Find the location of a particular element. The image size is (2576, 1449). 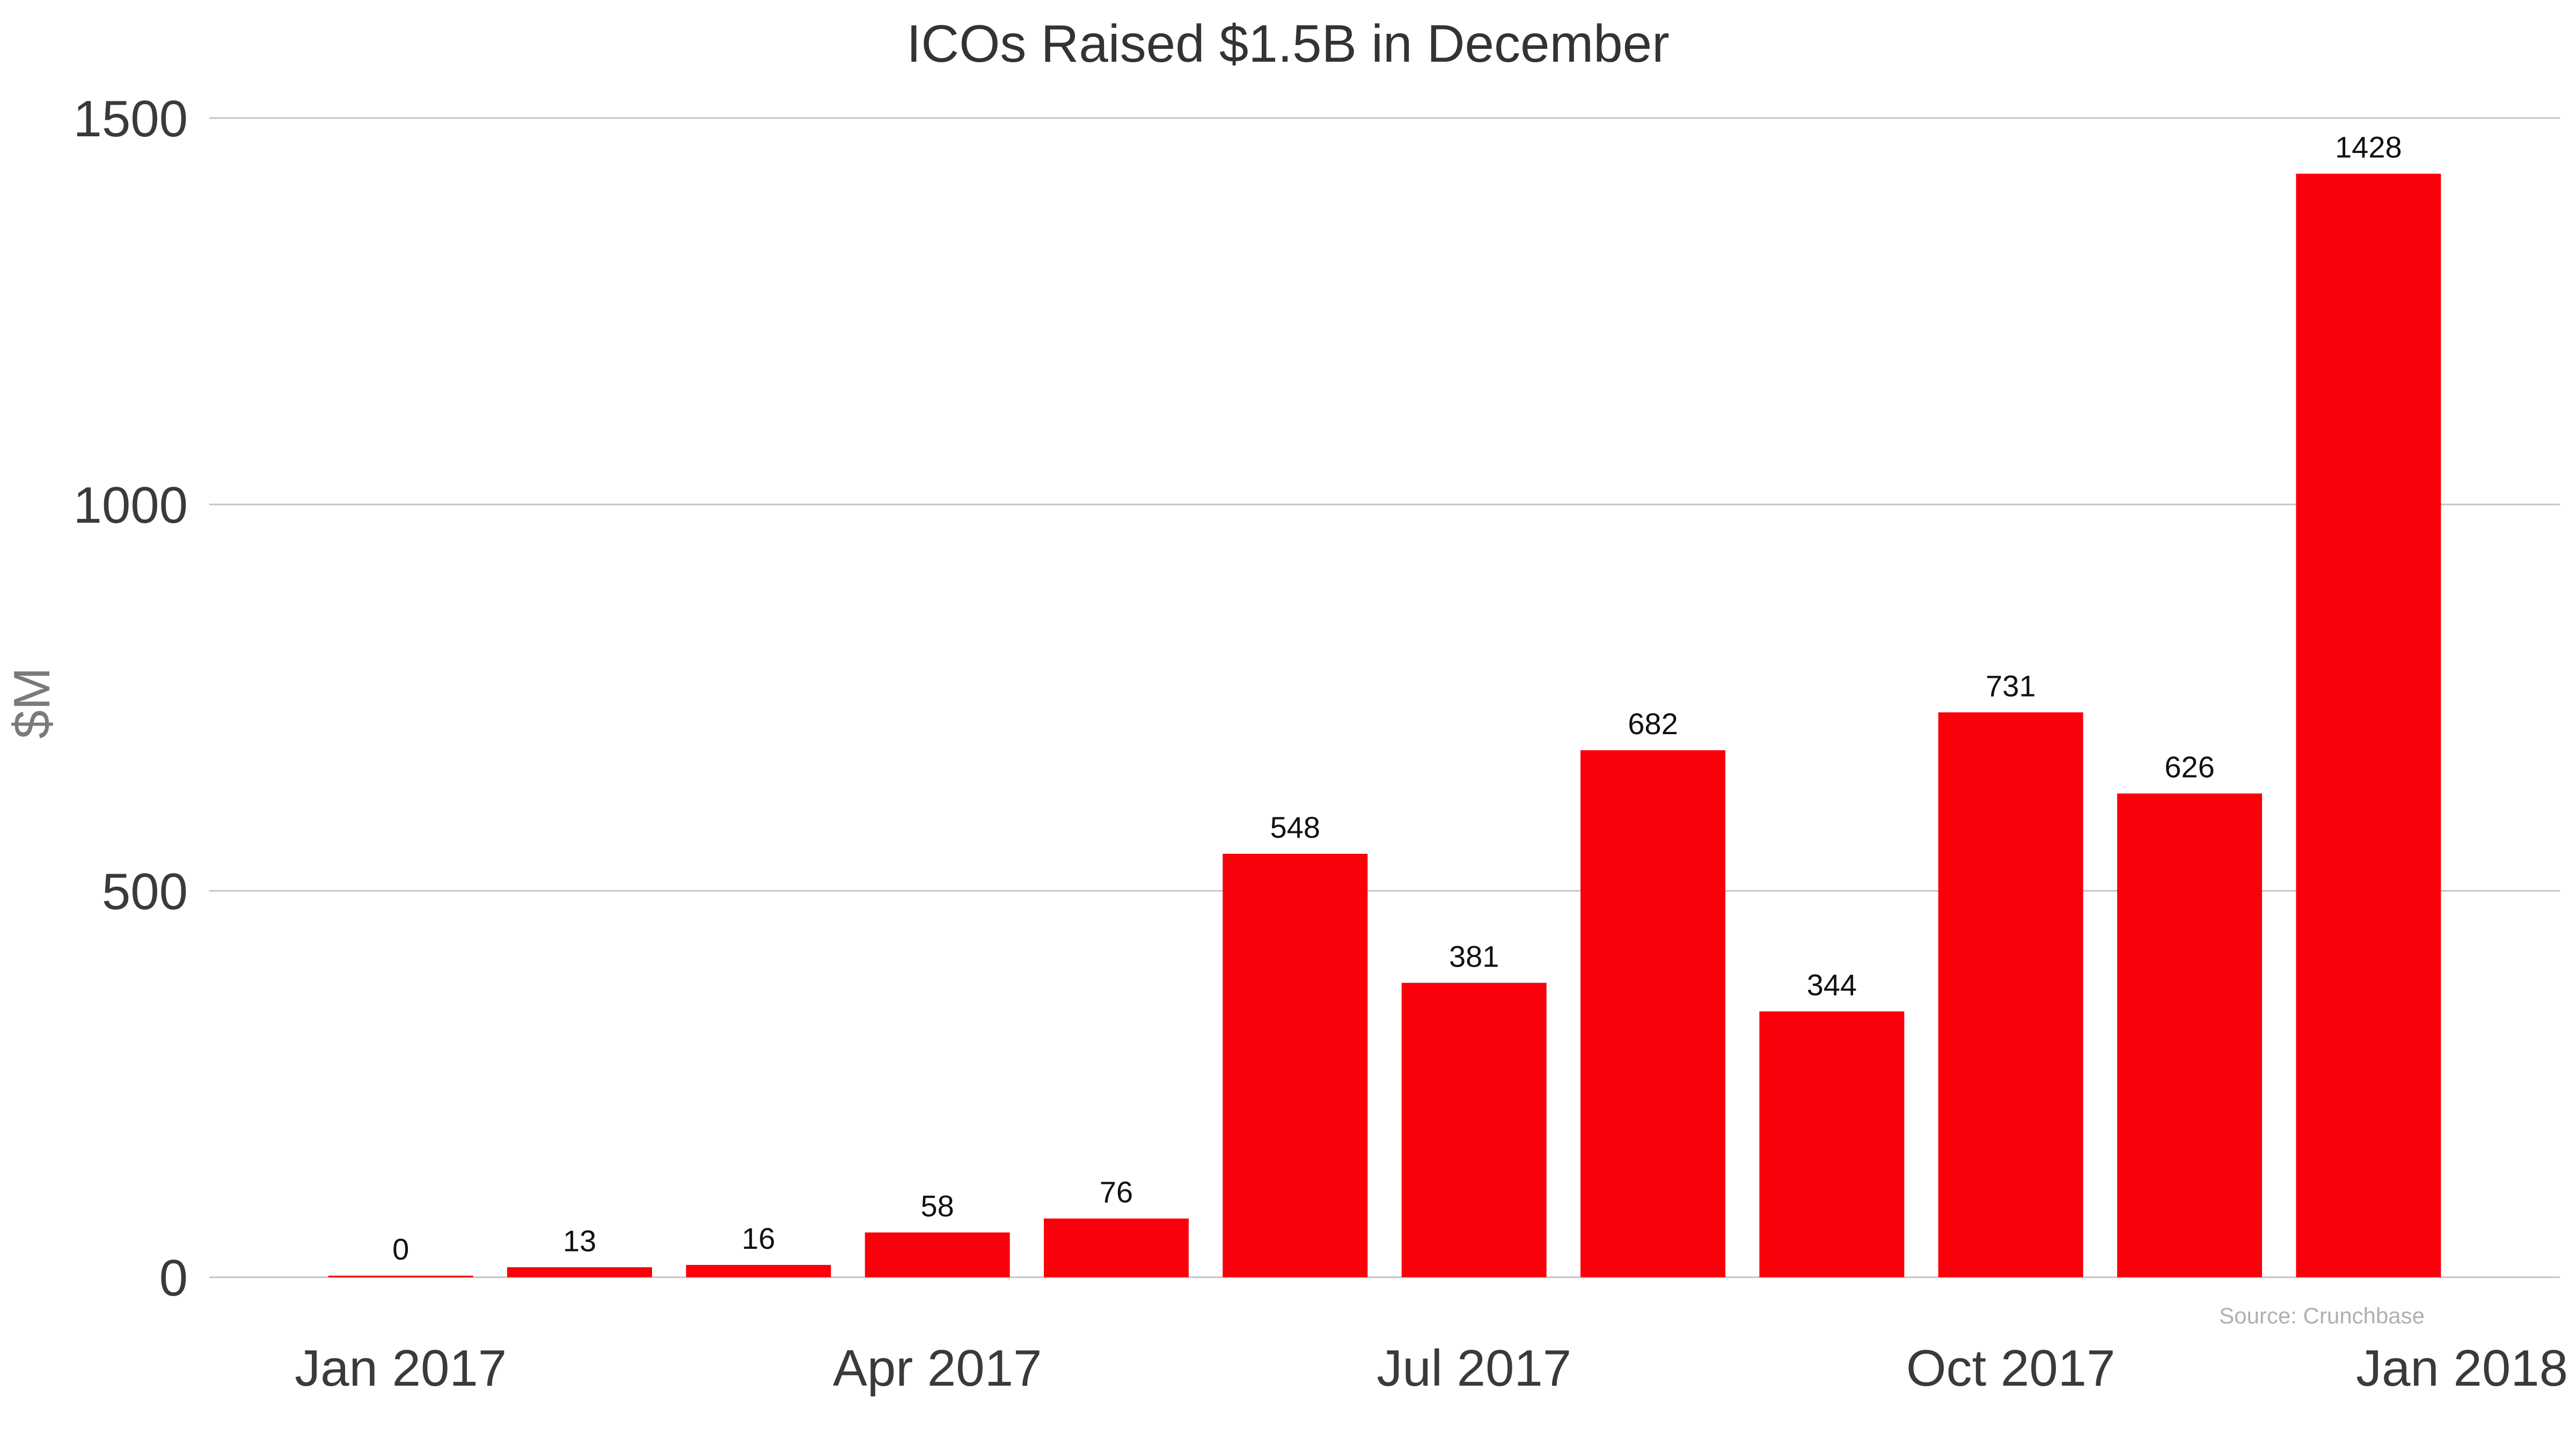

chart-title: ICOs Raised $1.5B in December is located at coordinates (1288, 43).